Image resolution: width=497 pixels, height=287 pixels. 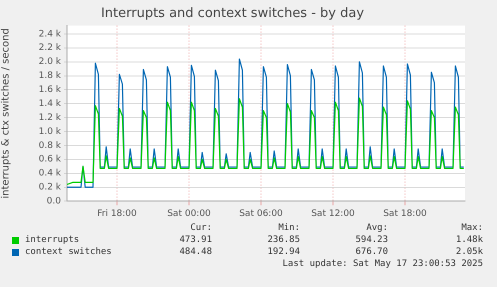 I want to click on text: 676.70, so click(x=371, y=252).